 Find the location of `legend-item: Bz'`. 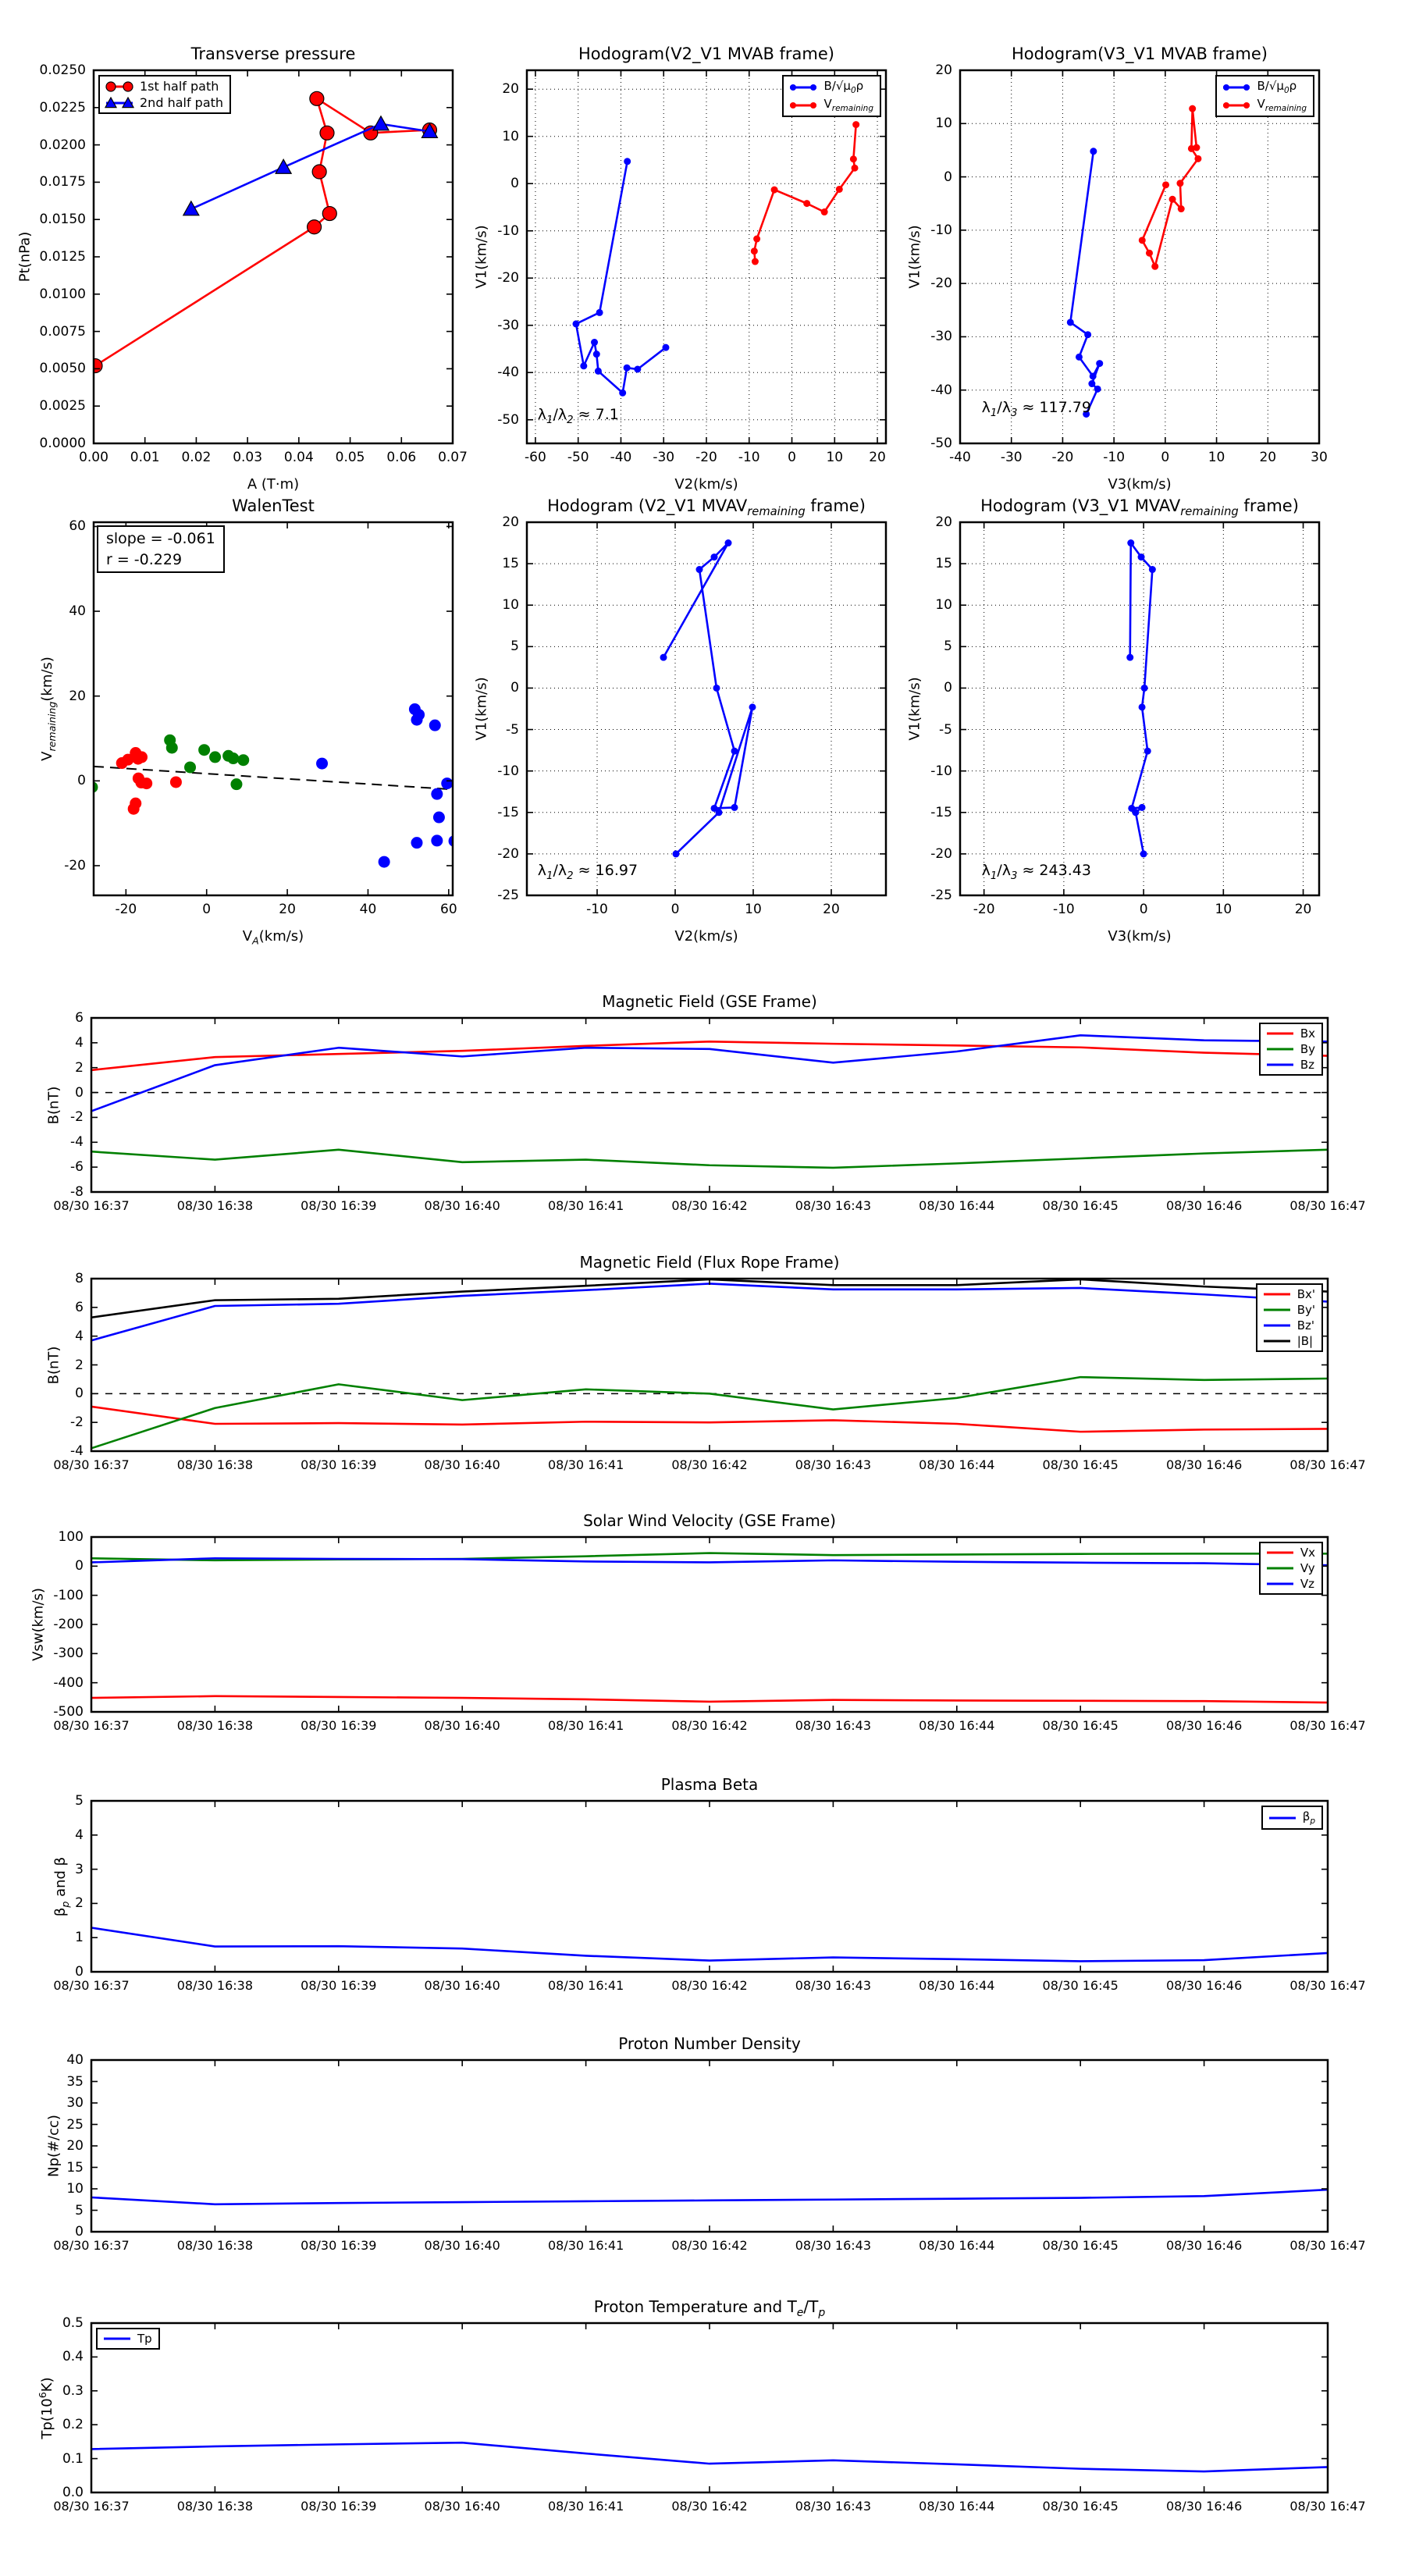

legend-item: Bz' is located at coordinates (1289, 1325).